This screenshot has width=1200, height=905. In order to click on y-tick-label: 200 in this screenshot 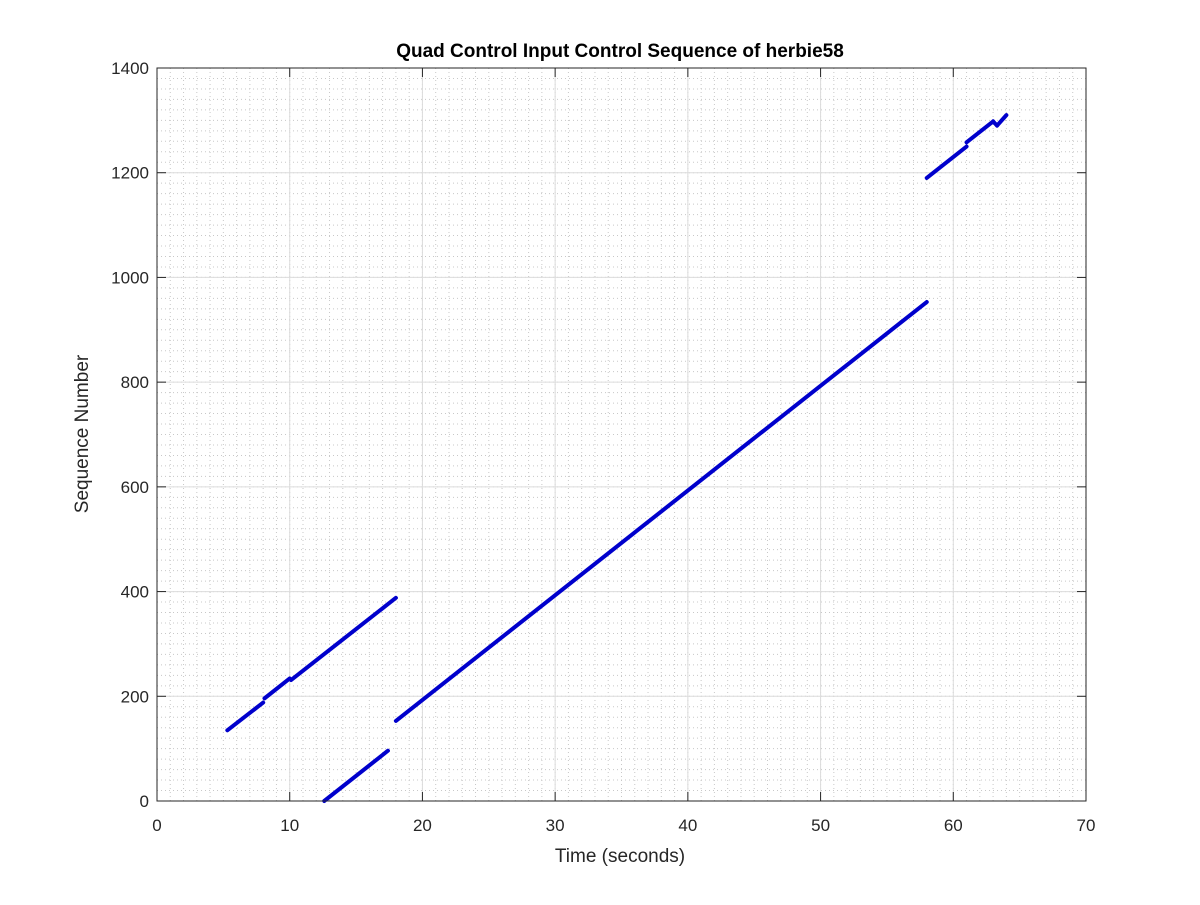, I will do `click(135, 696)`.